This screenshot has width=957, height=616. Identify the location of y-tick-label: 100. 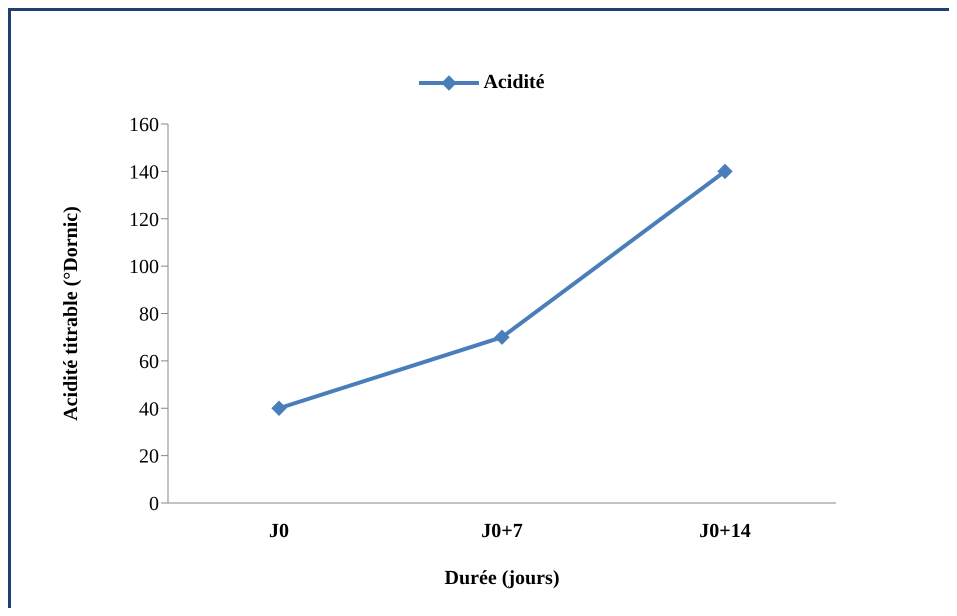
(144, 267).